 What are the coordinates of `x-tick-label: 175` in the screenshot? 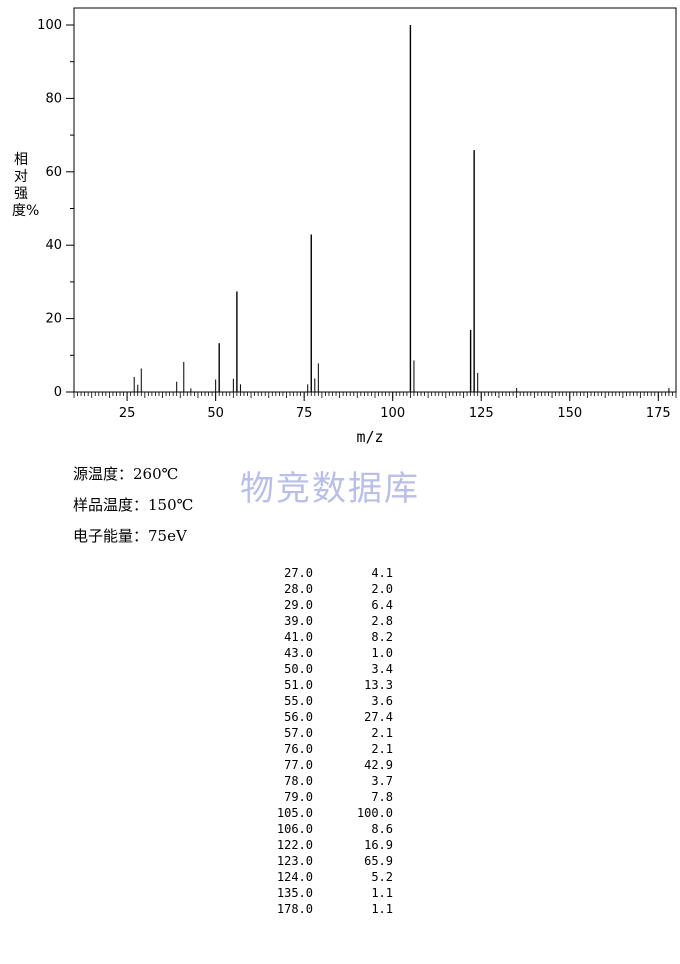 It's located at (658, 413).